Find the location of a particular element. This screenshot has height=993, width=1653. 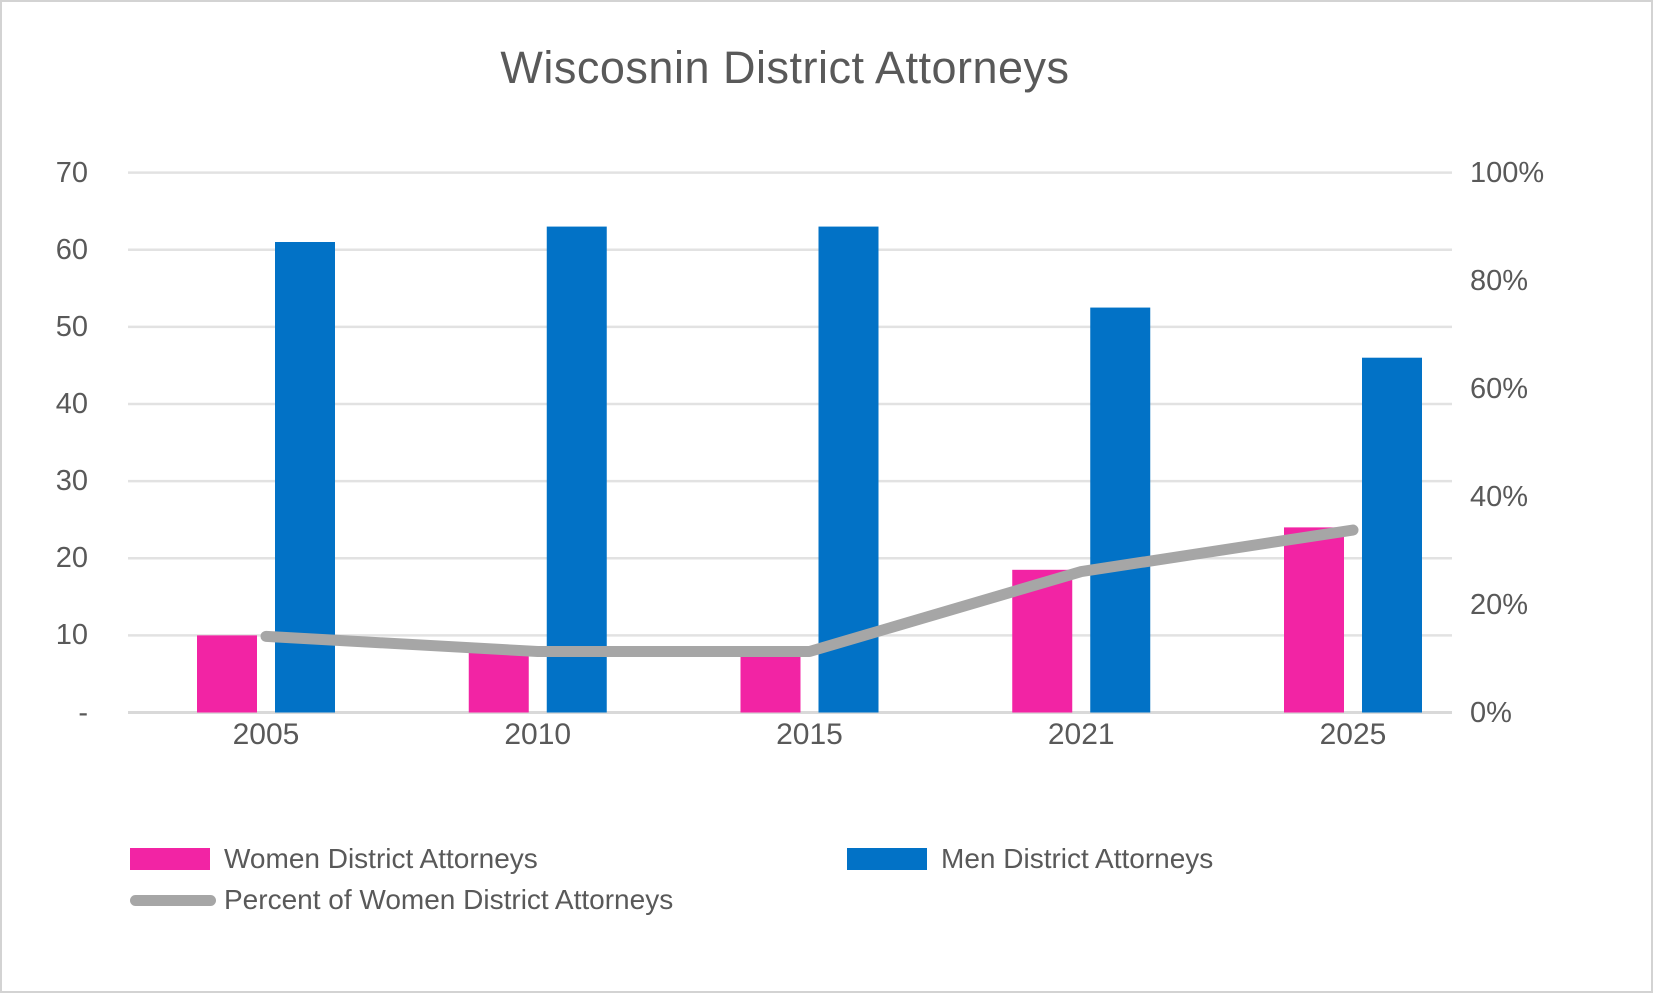

left-axis-tick-70: 70 is located at coordinates (71, 172).